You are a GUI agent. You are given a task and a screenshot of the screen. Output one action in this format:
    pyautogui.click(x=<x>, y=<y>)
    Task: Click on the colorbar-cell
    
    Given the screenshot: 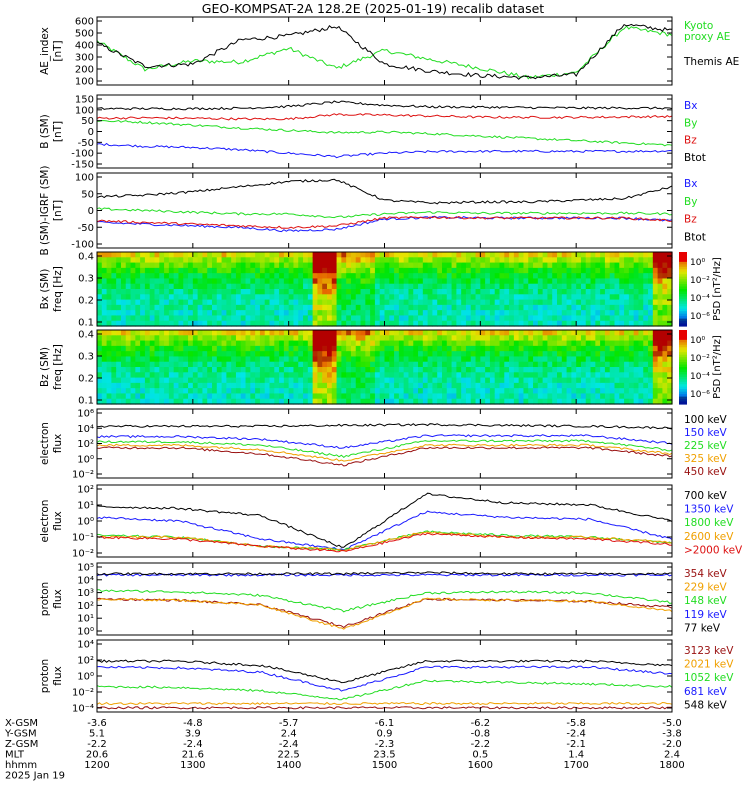 What is the action you would take?
    pyautogui.click(x=683, y=366)
    